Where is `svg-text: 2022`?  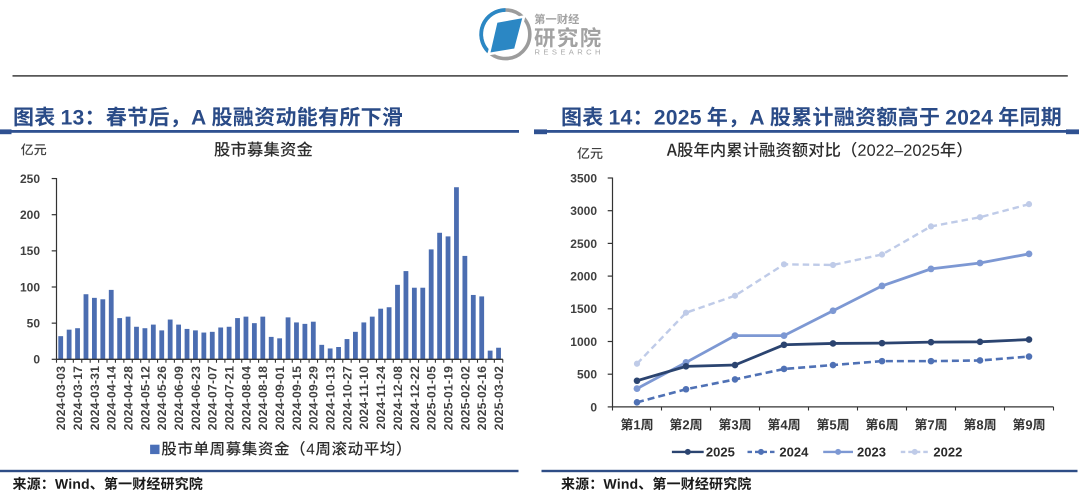 svg-text: 2022 is located at coordinates (947, 452).